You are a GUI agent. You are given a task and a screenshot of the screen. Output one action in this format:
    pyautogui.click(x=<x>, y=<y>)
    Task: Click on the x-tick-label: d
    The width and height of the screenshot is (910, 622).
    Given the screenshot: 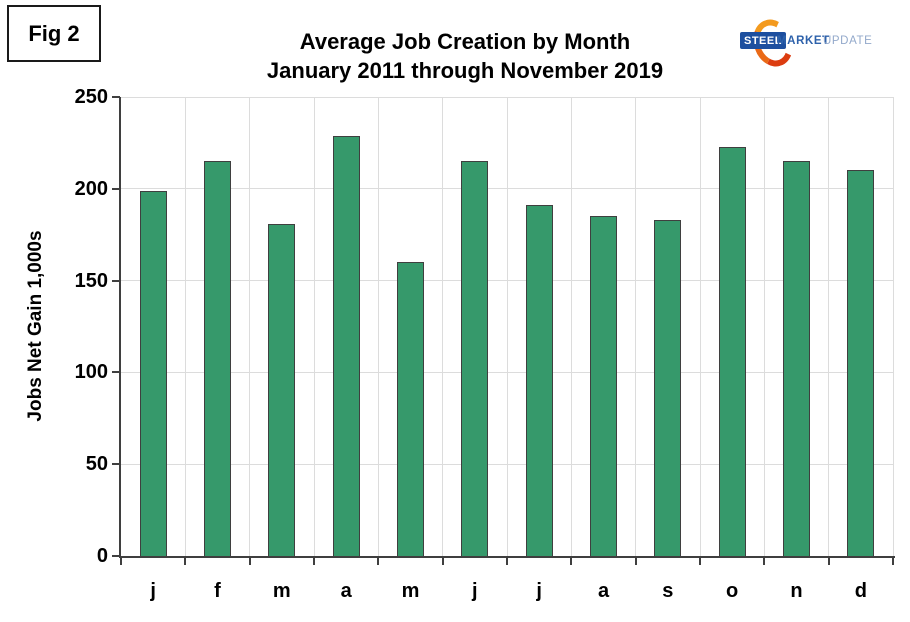 What is the action you would take?
    pyautogui.click(x=860, y=591)
    